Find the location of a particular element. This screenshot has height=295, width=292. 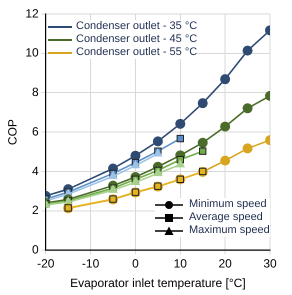

y-tick-label: 8 is located at coordinates (36, 92).